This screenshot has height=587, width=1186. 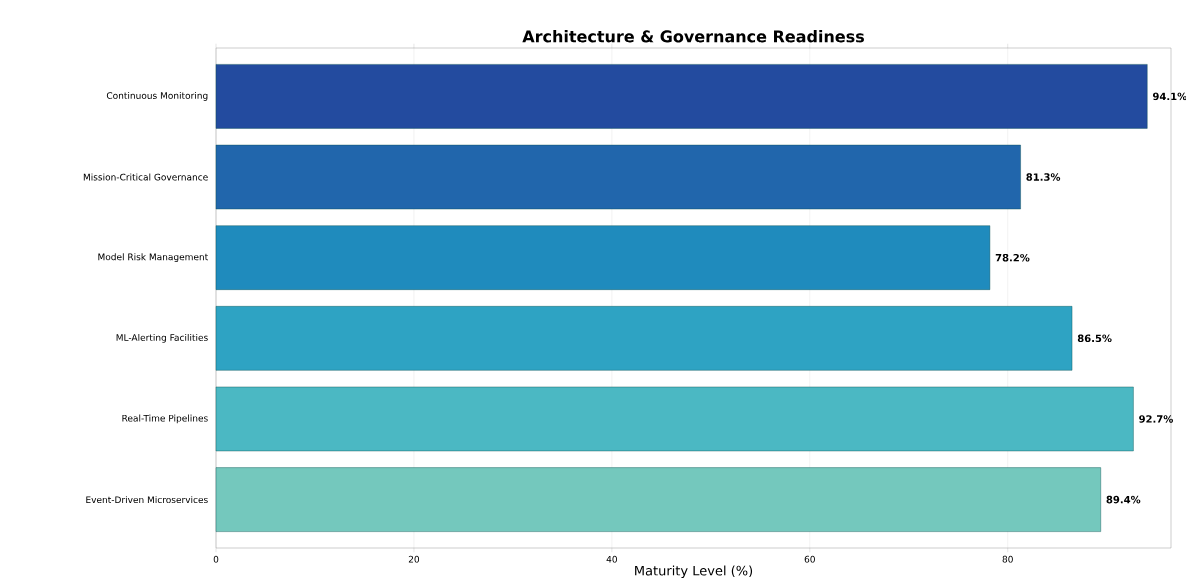 What do you see at coordinates (153, 258) in the screenshot?
I see `y-tick-label: Model Risk Management` at bounding box center [153, 258].